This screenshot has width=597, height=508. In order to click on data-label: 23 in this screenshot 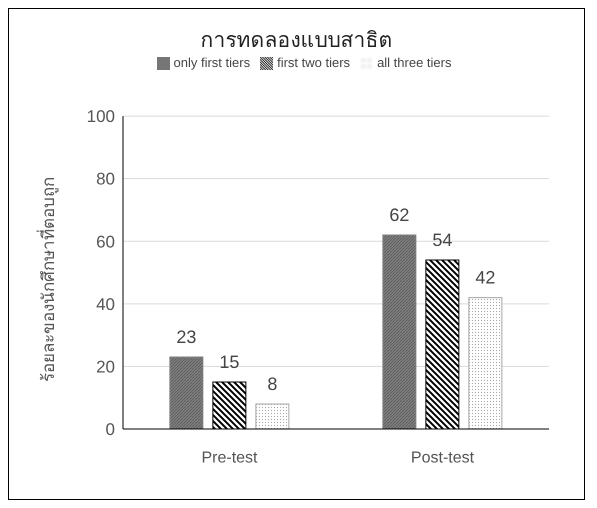, I will do `click(186, 337)`.